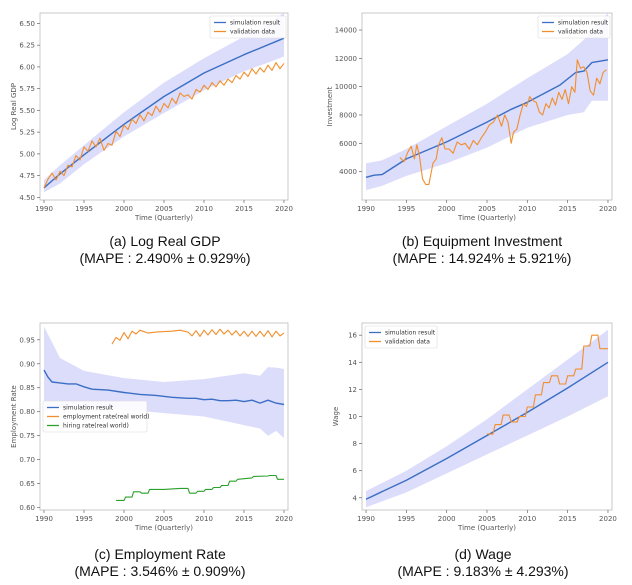 The height and width of the screenshot is (585, 632). I want to click on y-tick-label: 6000, so click(348, 144).